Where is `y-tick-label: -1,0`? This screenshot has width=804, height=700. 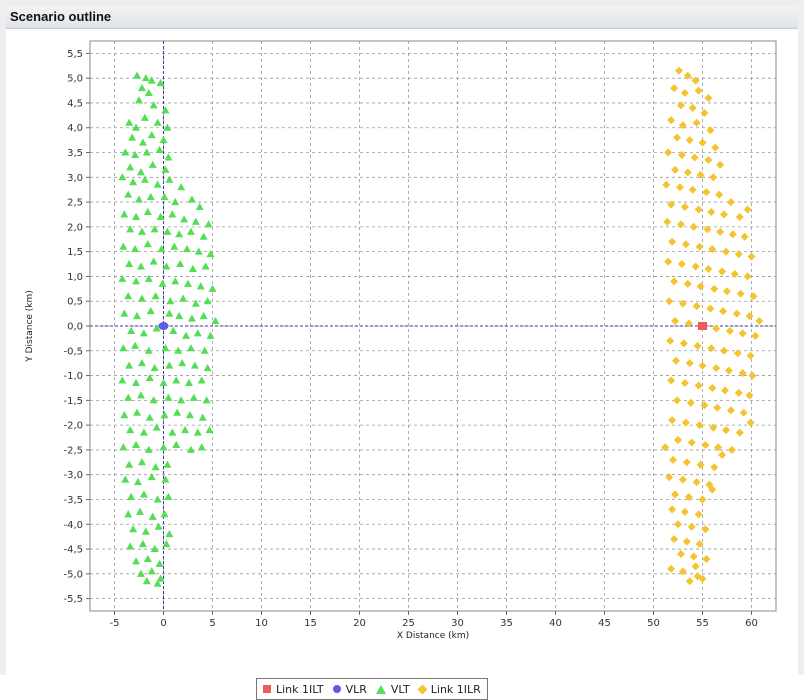 y-tick-label: -1,0 is located at coordinates (73, 376).